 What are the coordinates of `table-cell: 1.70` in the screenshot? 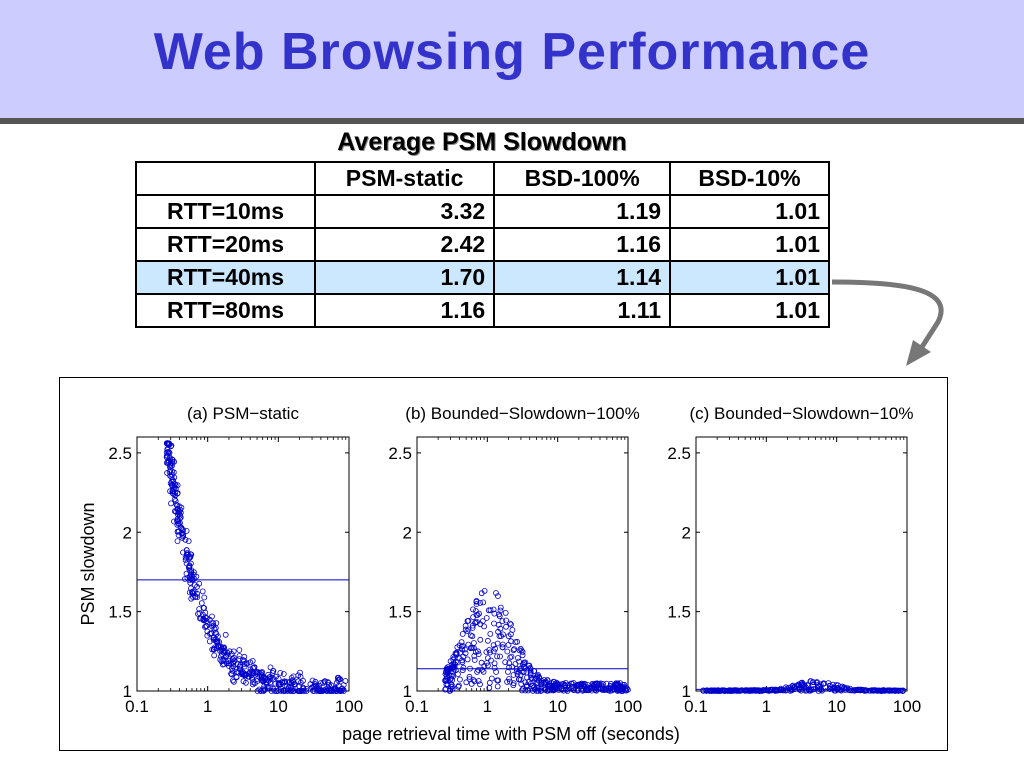 It's located at (404, 277).